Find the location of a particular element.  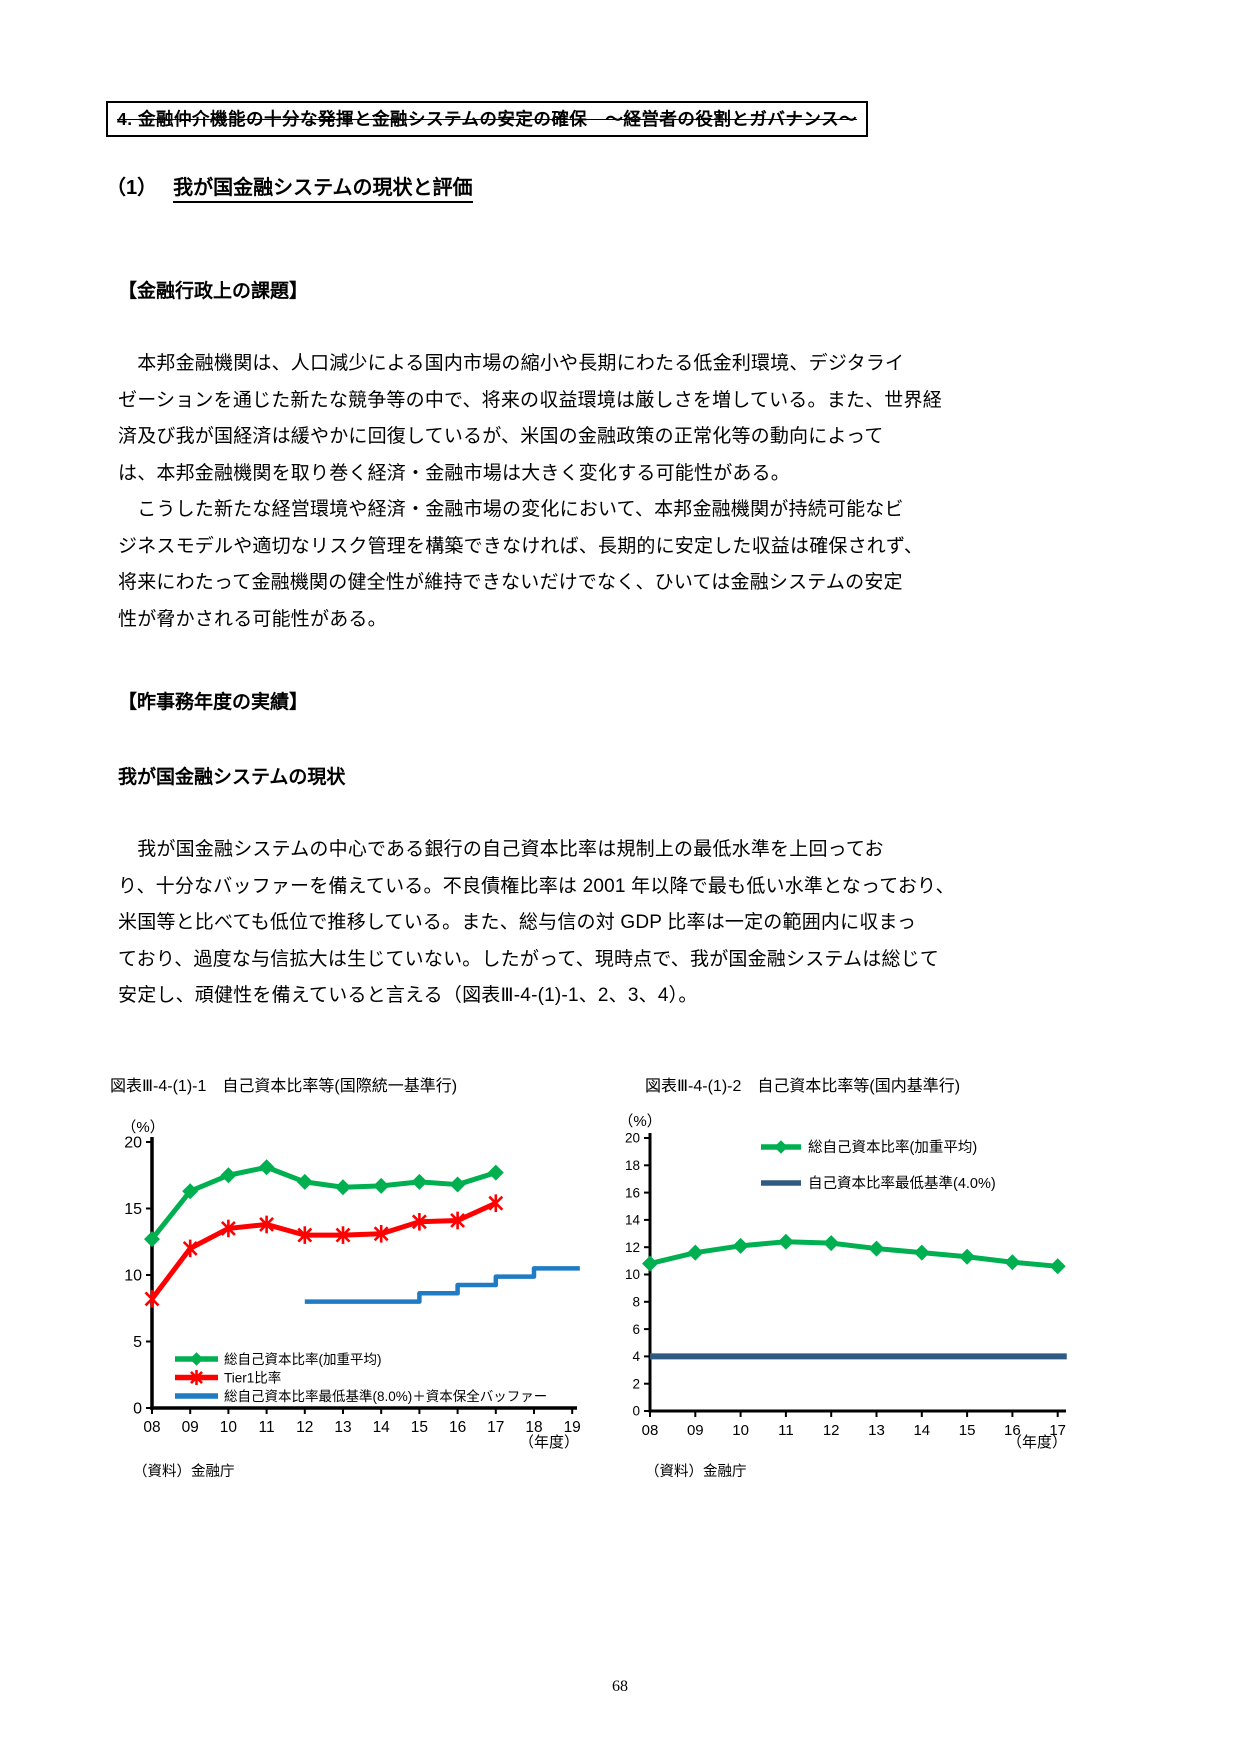

legend-label: 総自己資本比率最低基準(8.0%)＋資本保全バッファー is located at coordinates (385, 1396).